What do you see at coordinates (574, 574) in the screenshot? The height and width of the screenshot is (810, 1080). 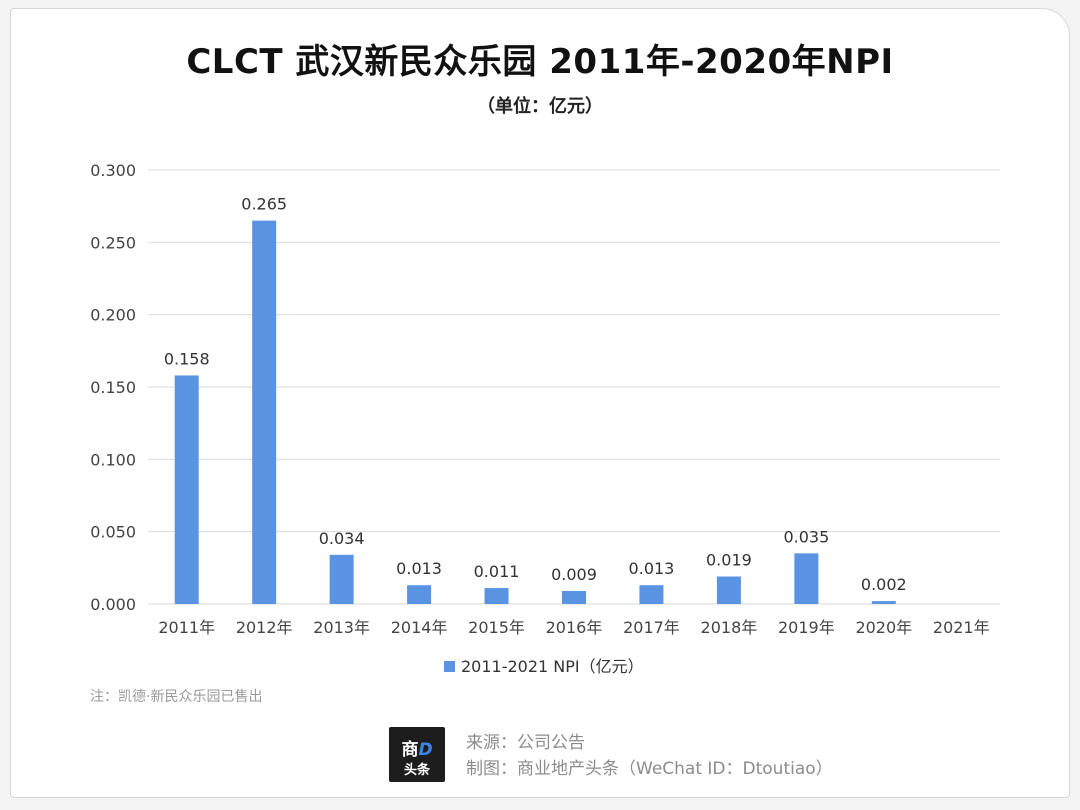 I see `data-label: 0.009` at bounding box center [574, 574].